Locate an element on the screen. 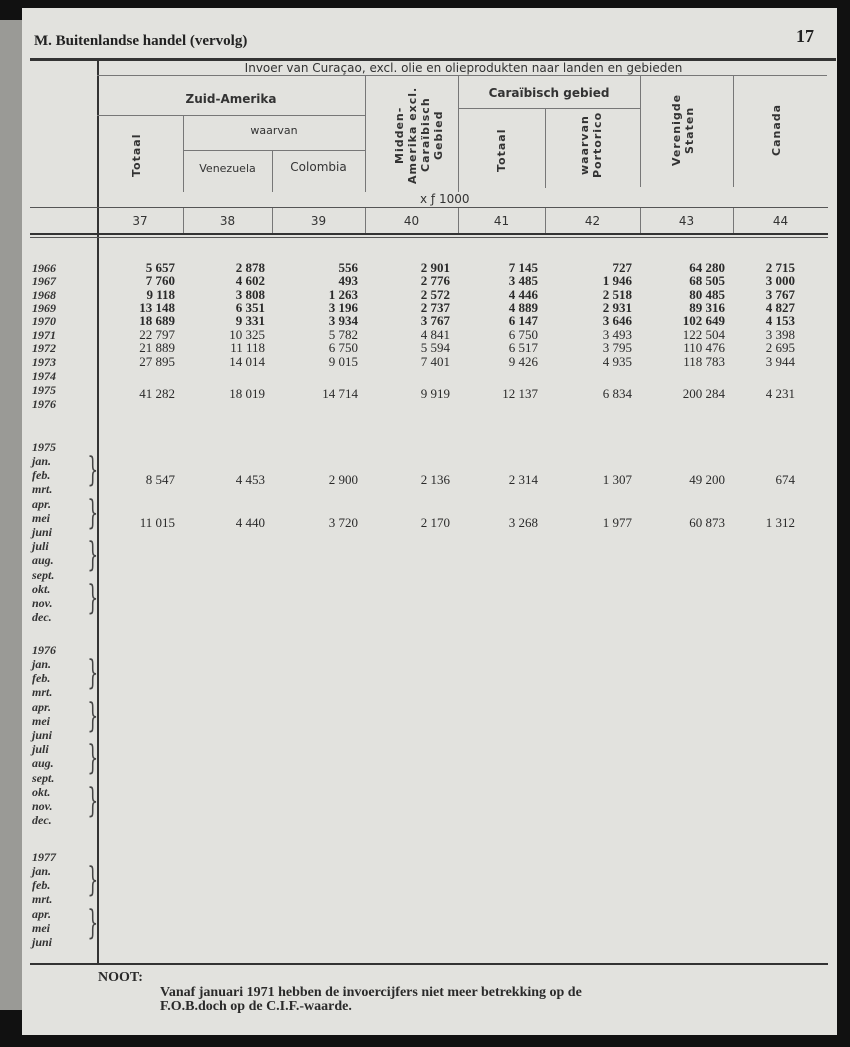  col-header-venezuela: Venezuela is located at coordinates (227, 168).